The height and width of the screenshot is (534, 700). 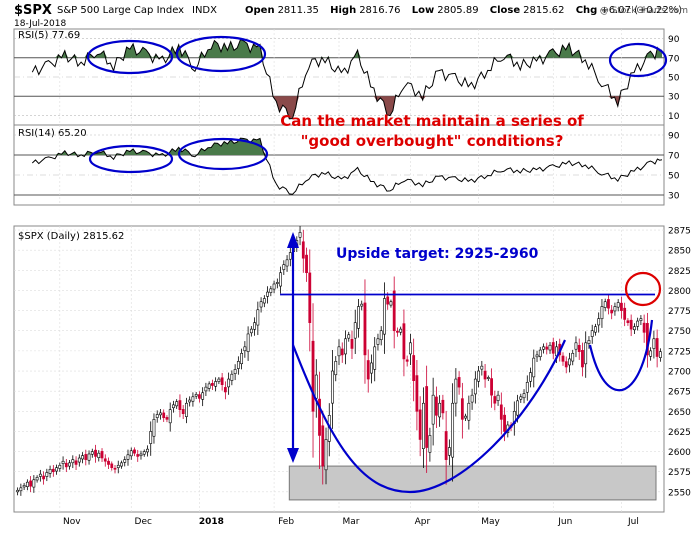 I want to click on price-tick-2675: 2675, so click(x=679, y=393).